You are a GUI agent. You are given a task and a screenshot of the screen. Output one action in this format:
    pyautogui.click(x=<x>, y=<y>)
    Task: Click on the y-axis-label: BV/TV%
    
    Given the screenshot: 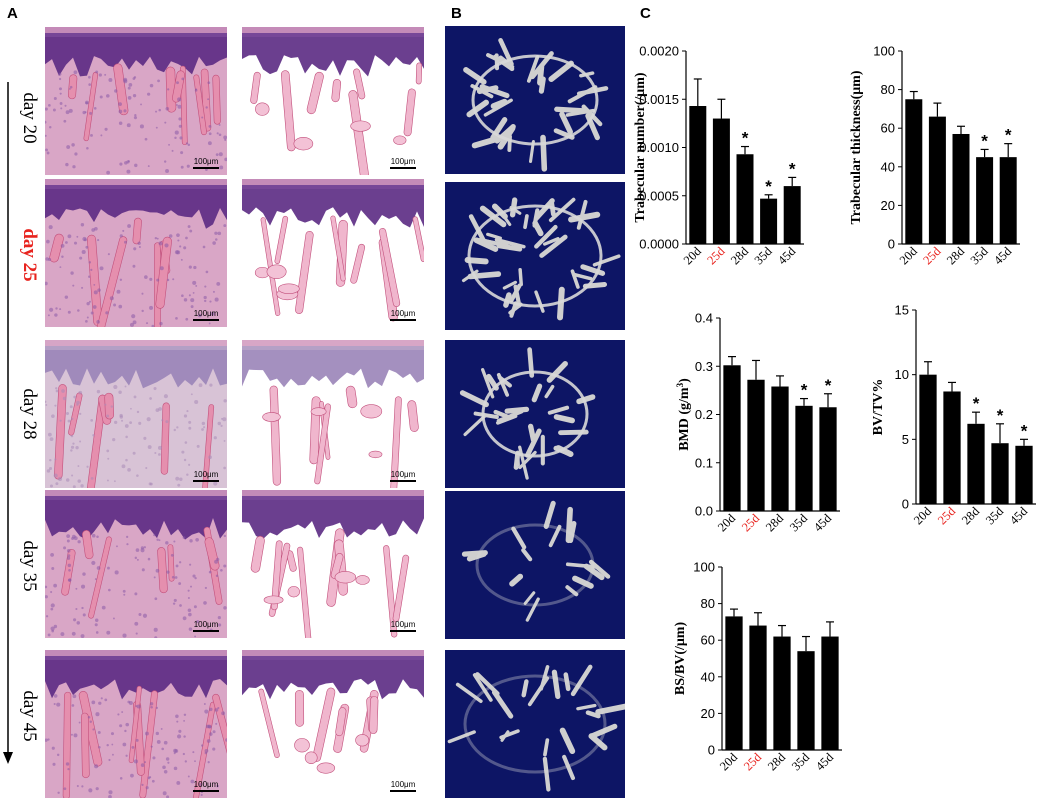 What is the action you would take?
    pyautogui.click(x=878, y=407)
    